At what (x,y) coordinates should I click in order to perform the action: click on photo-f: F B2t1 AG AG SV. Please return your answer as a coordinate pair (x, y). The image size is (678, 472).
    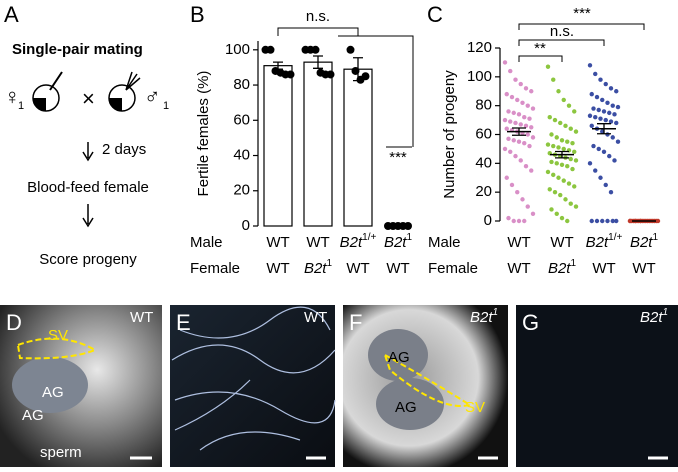
    Looking at the image, I should click on (425, 386).